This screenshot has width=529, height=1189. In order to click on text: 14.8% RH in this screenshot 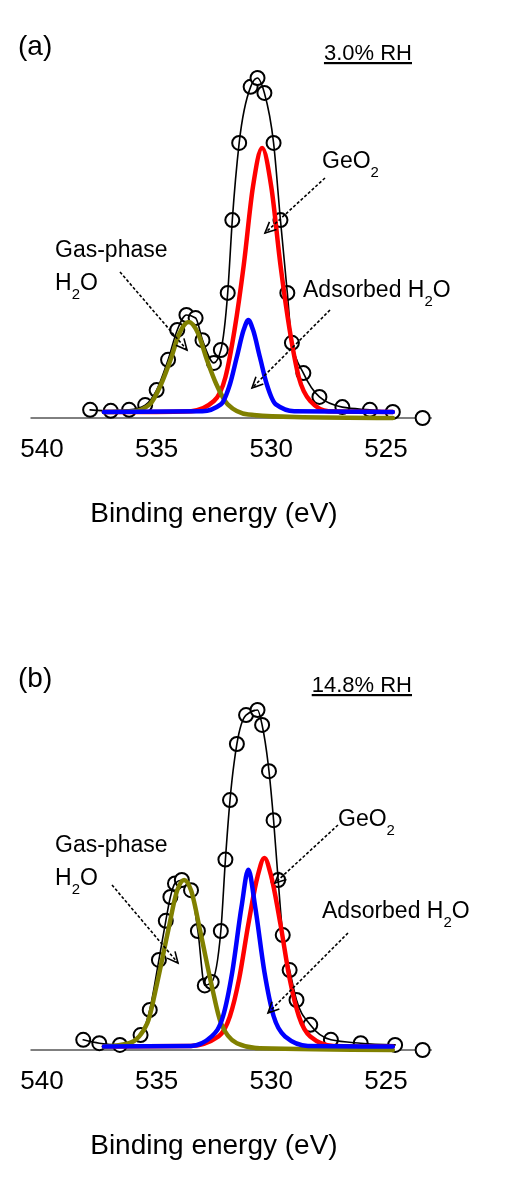, I will do `click(361, 684)`.